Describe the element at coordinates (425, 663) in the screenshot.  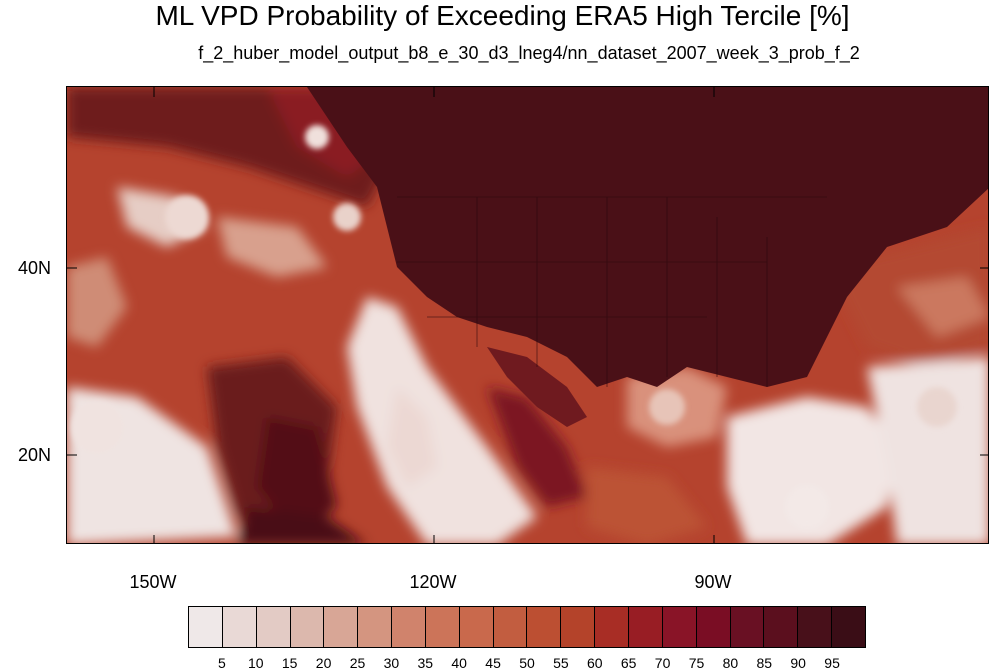
I see `colorbar-tick-label: 35` at that location.